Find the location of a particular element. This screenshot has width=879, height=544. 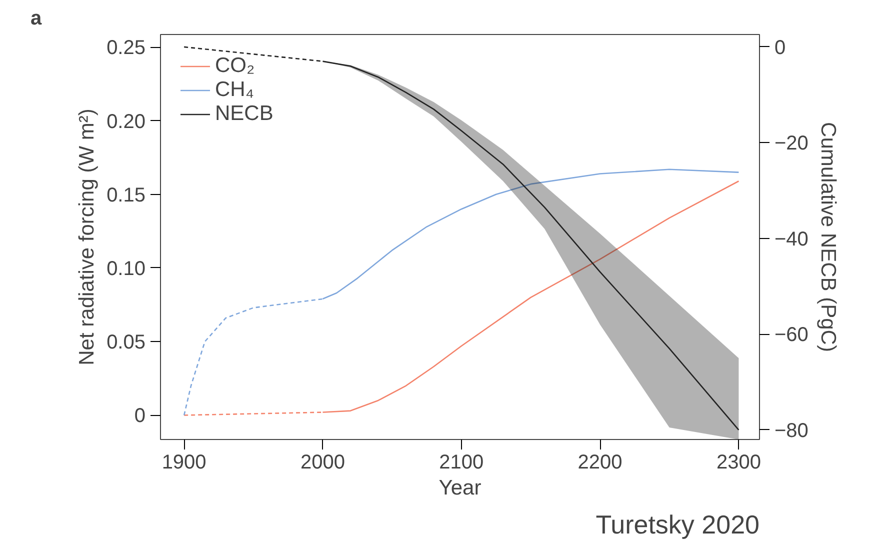

y-tick-label: 0.10 is located at coordinates (126, 269).